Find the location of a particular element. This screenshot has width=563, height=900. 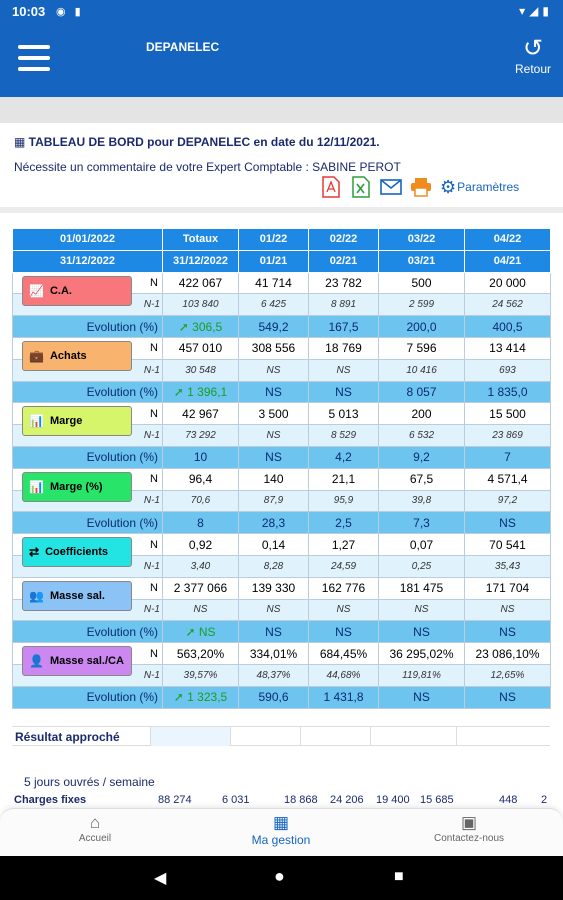

value-cell: 1,27 is located at coordinates (343, 544).